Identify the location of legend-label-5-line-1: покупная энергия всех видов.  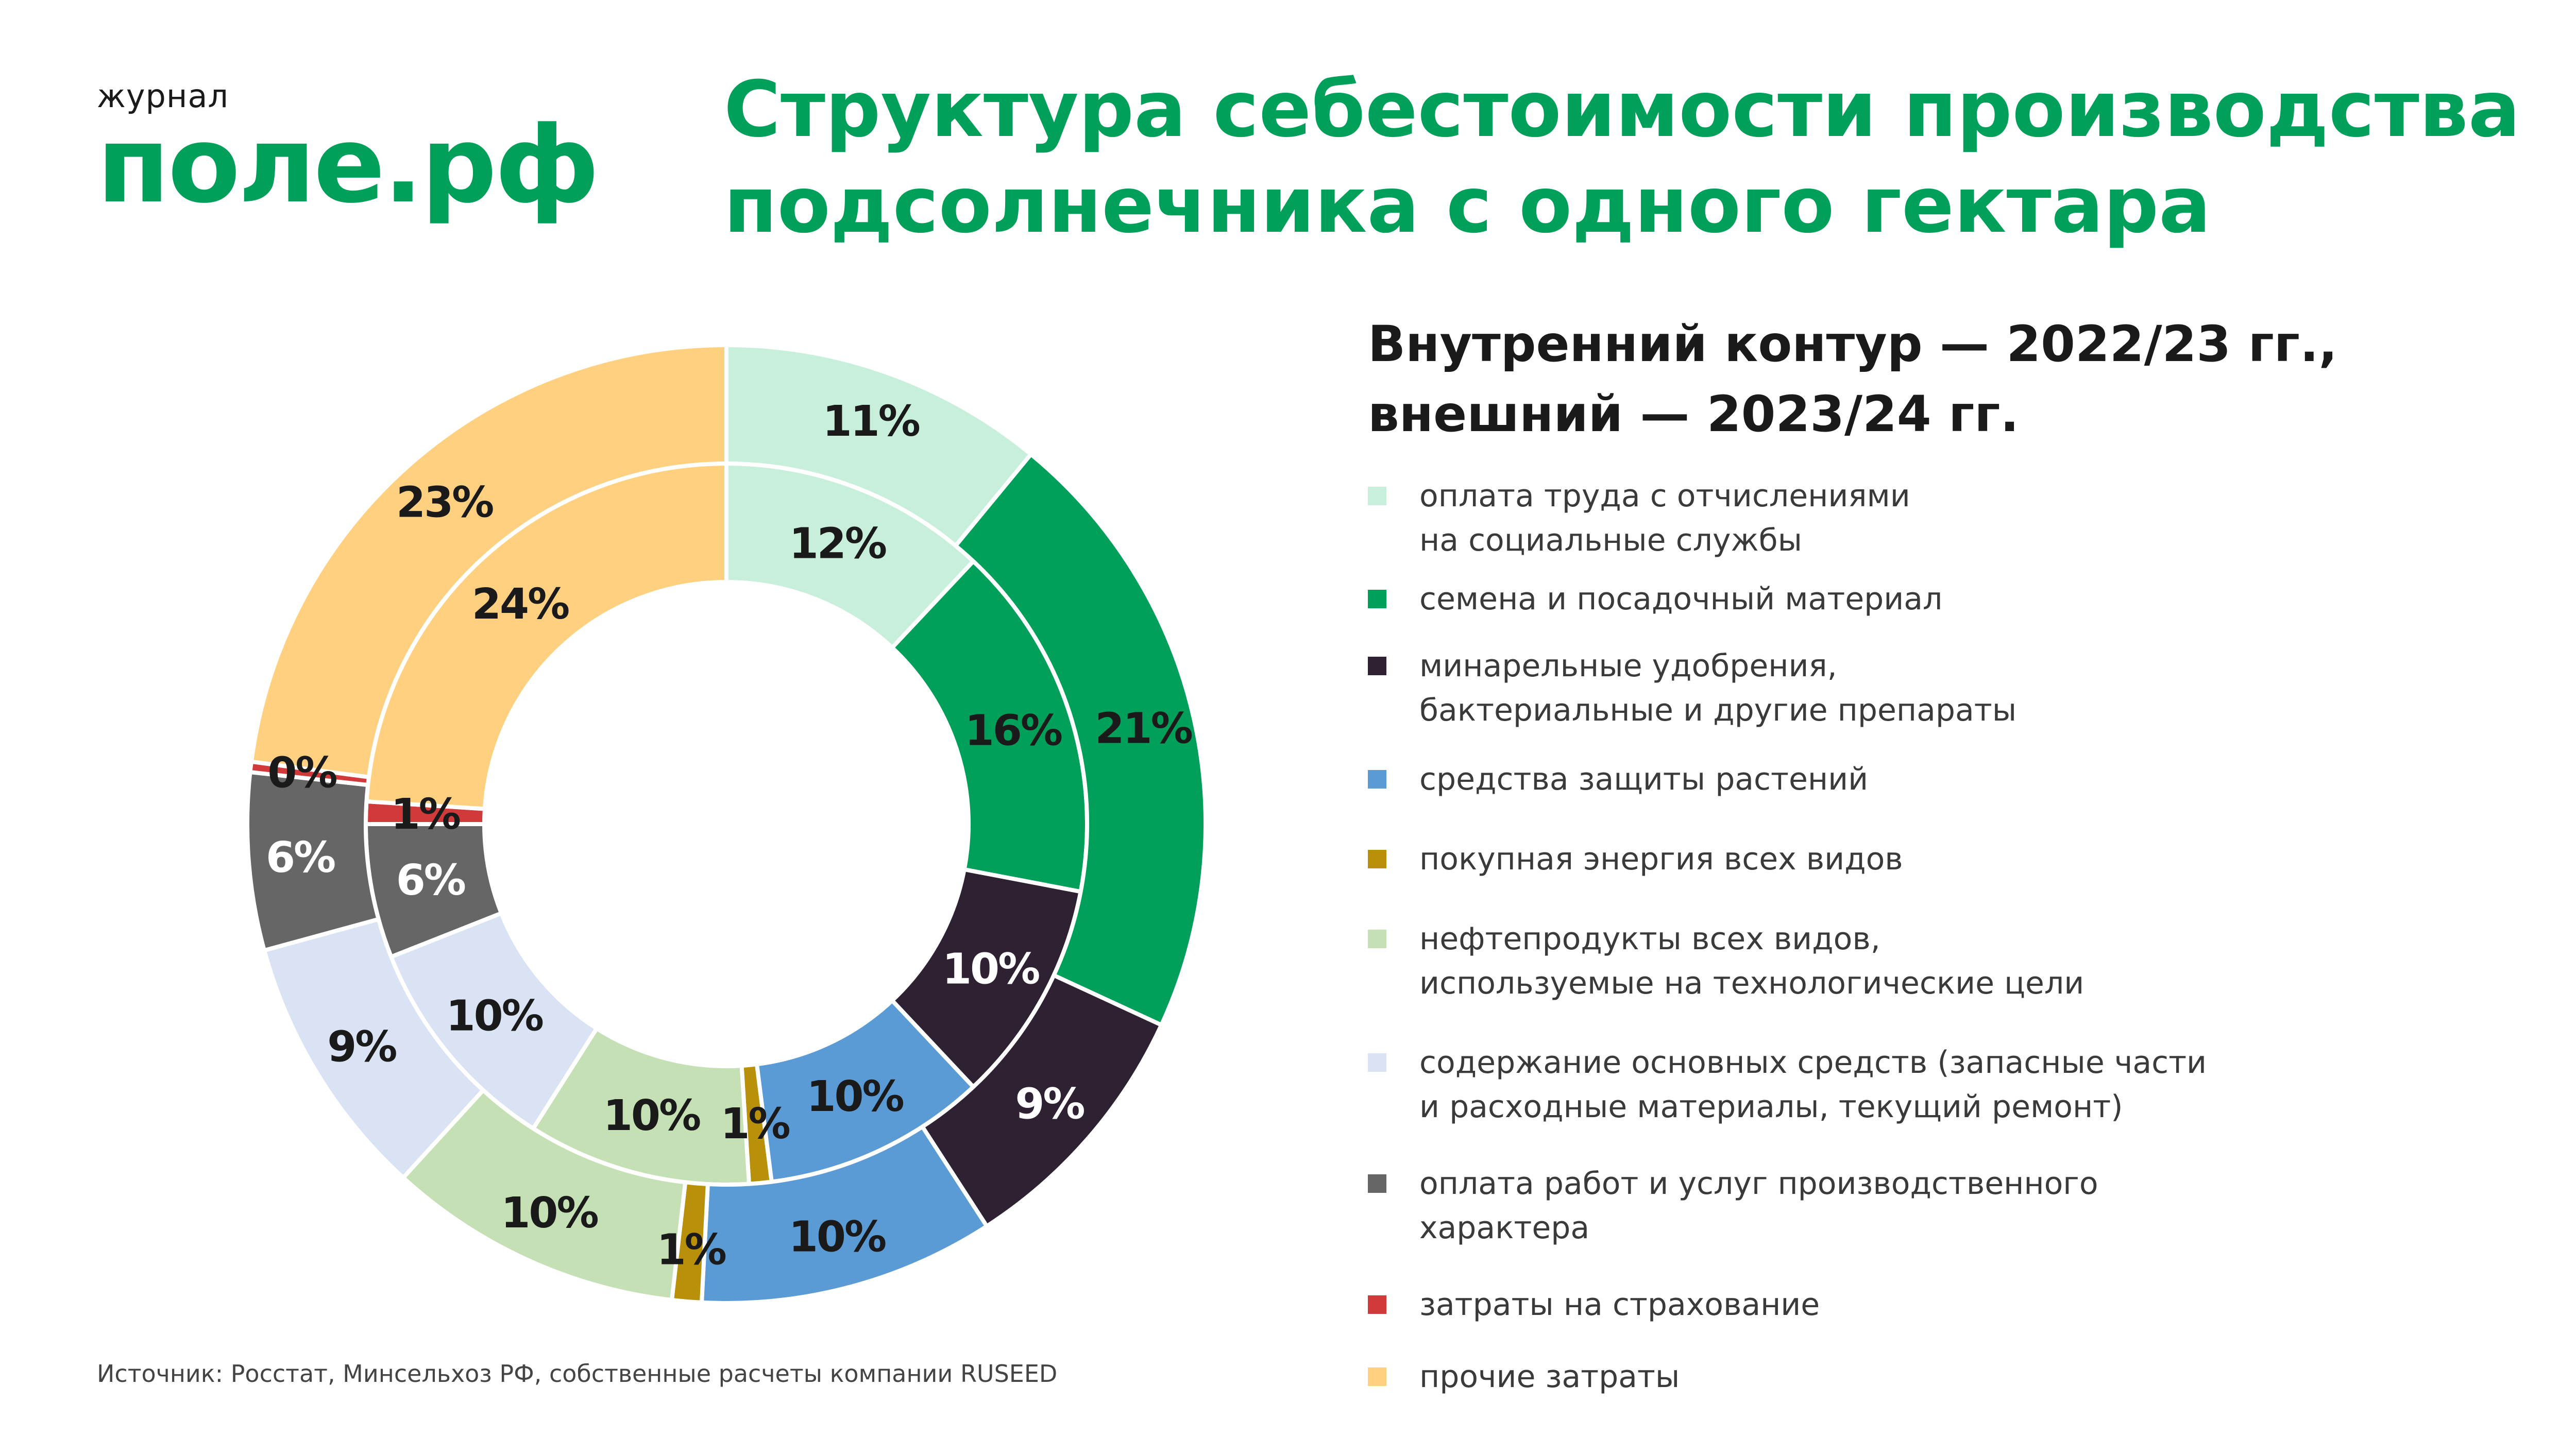
(1661, 859).